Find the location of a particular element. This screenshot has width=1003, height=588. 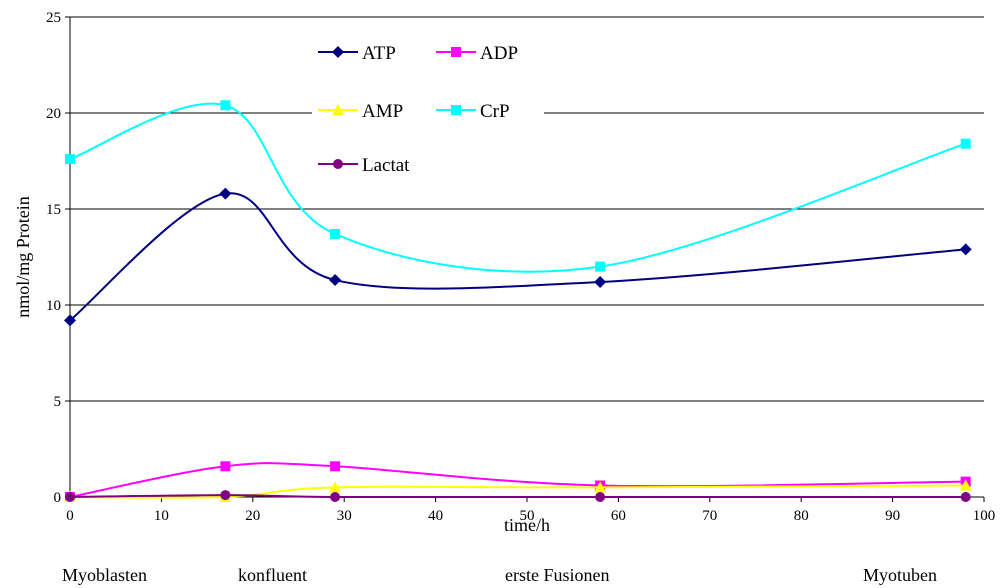

legend-label: CrP is located at coordinates (495, 111).